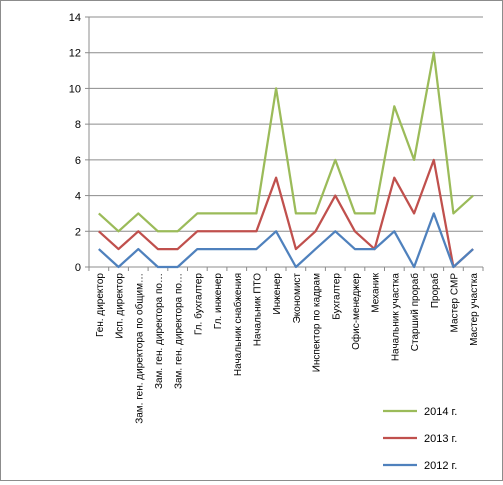 Image resolution: width=503 pixels, height=485 pixels. I want to click on y-tick-label: 4, so click(78, 197).